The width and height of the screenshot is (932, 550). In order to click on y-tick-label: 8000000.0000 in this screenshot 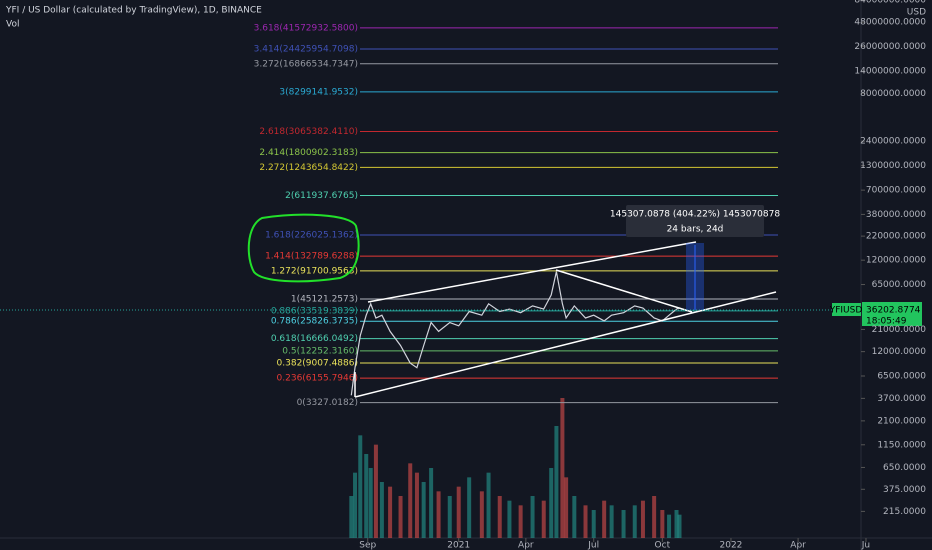, I will do `click(893, 94)`.